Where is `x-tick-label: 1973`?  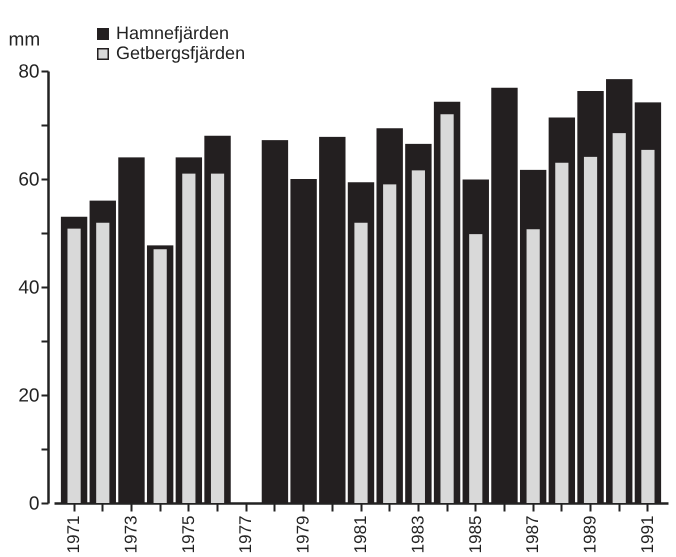
x-tick-label: 1973 is located at coordinates (130, 535).